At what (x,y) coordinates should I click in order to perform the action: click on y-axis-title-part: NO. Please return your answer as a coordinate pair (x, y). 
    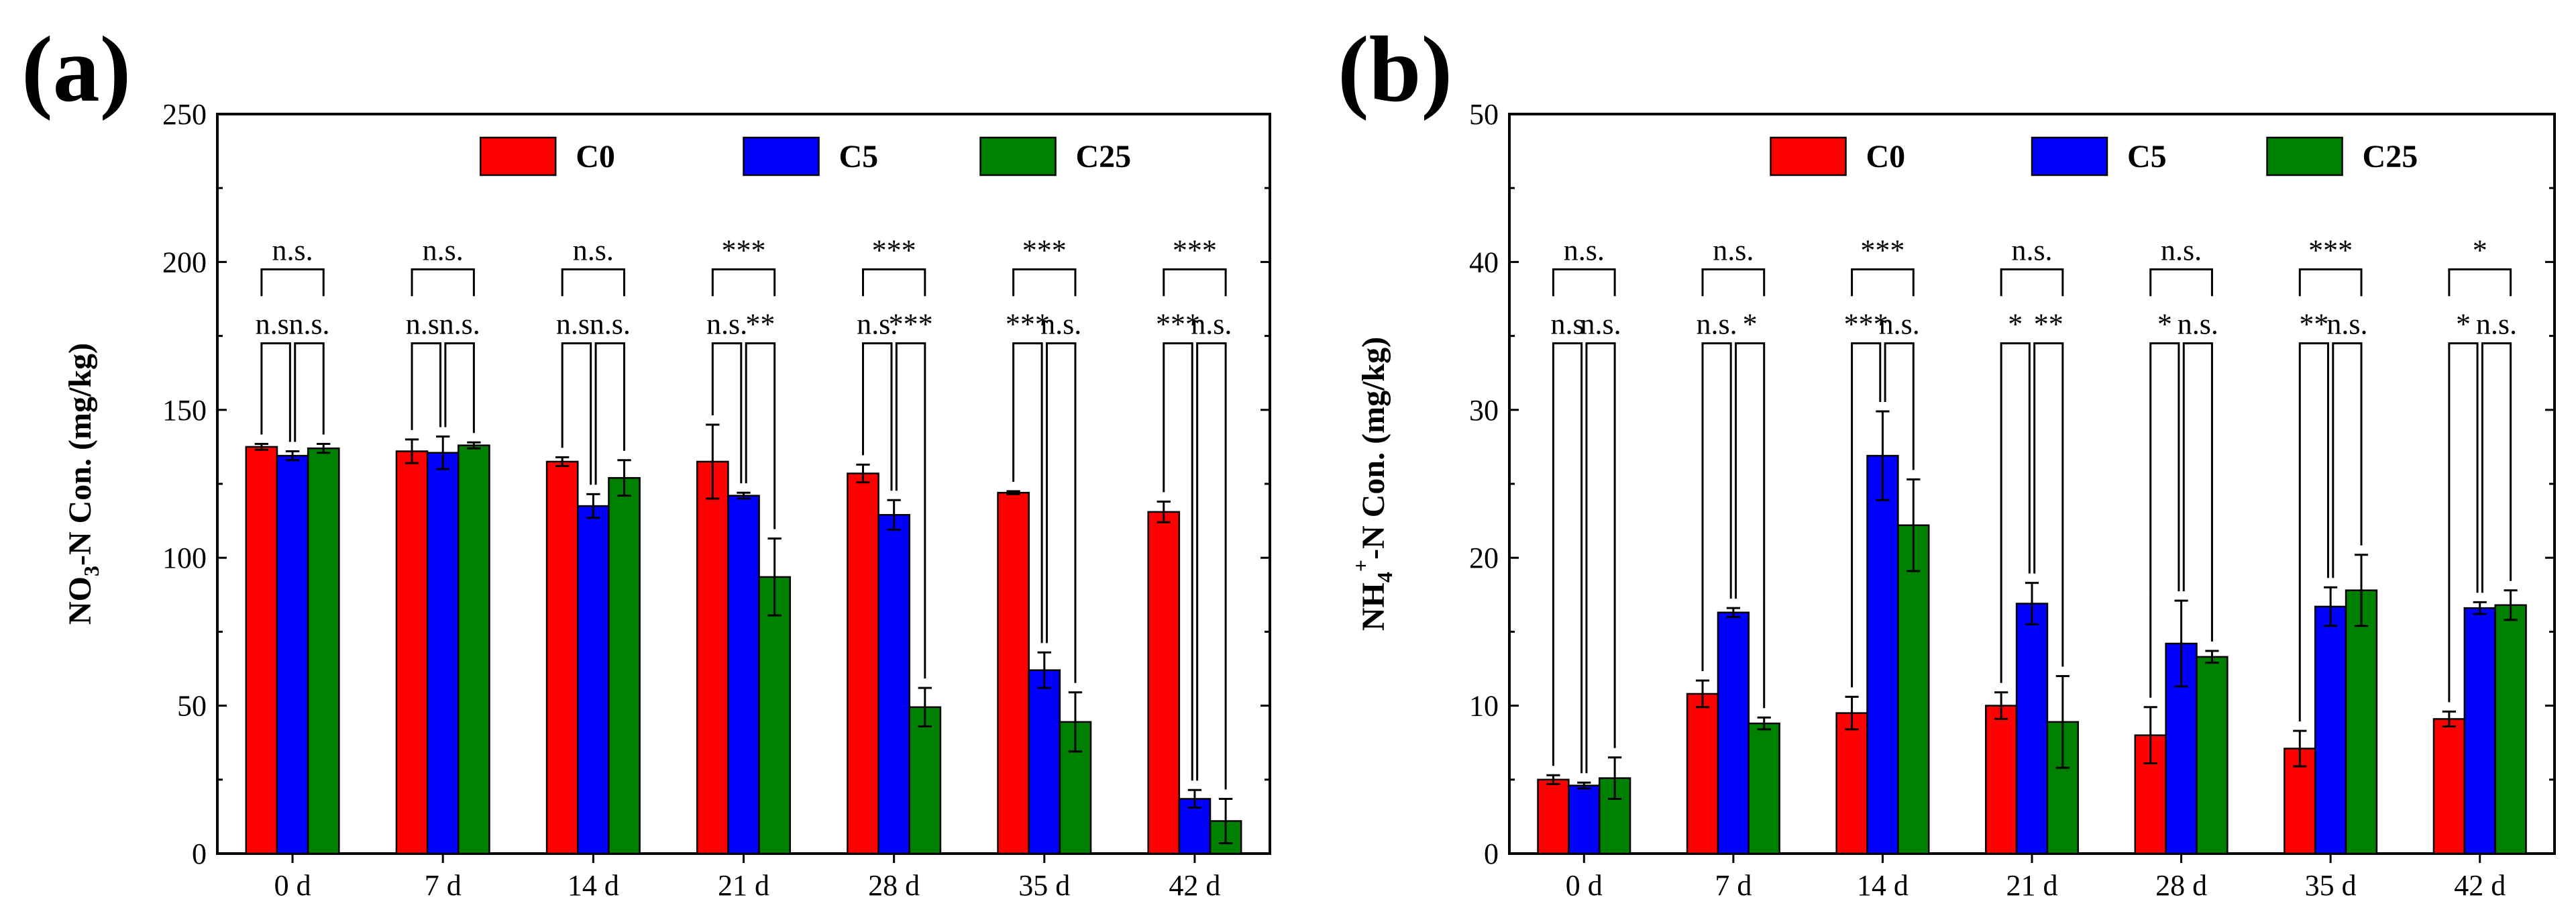
    Looking at the image, I should click on (80, 600).